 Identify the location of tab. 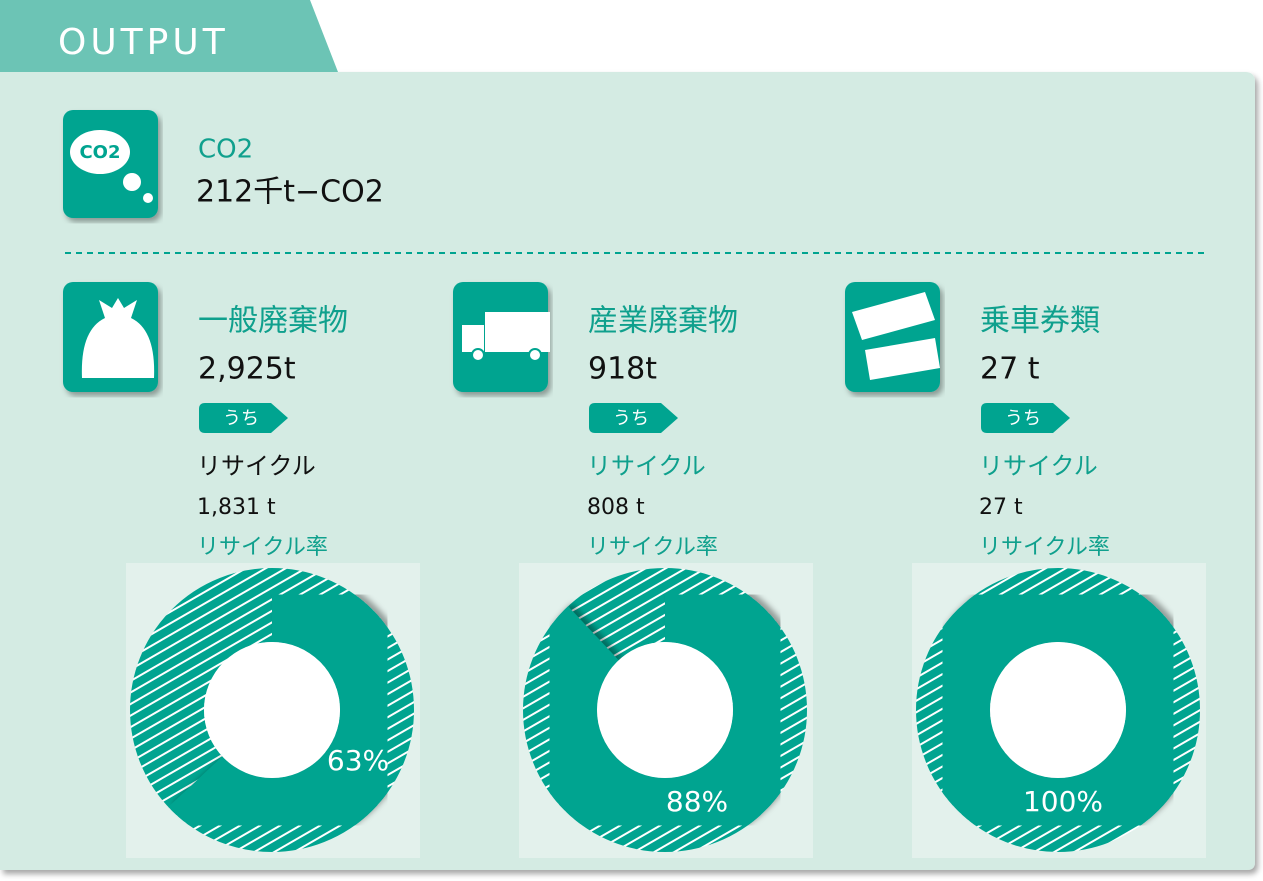
(169, 36).